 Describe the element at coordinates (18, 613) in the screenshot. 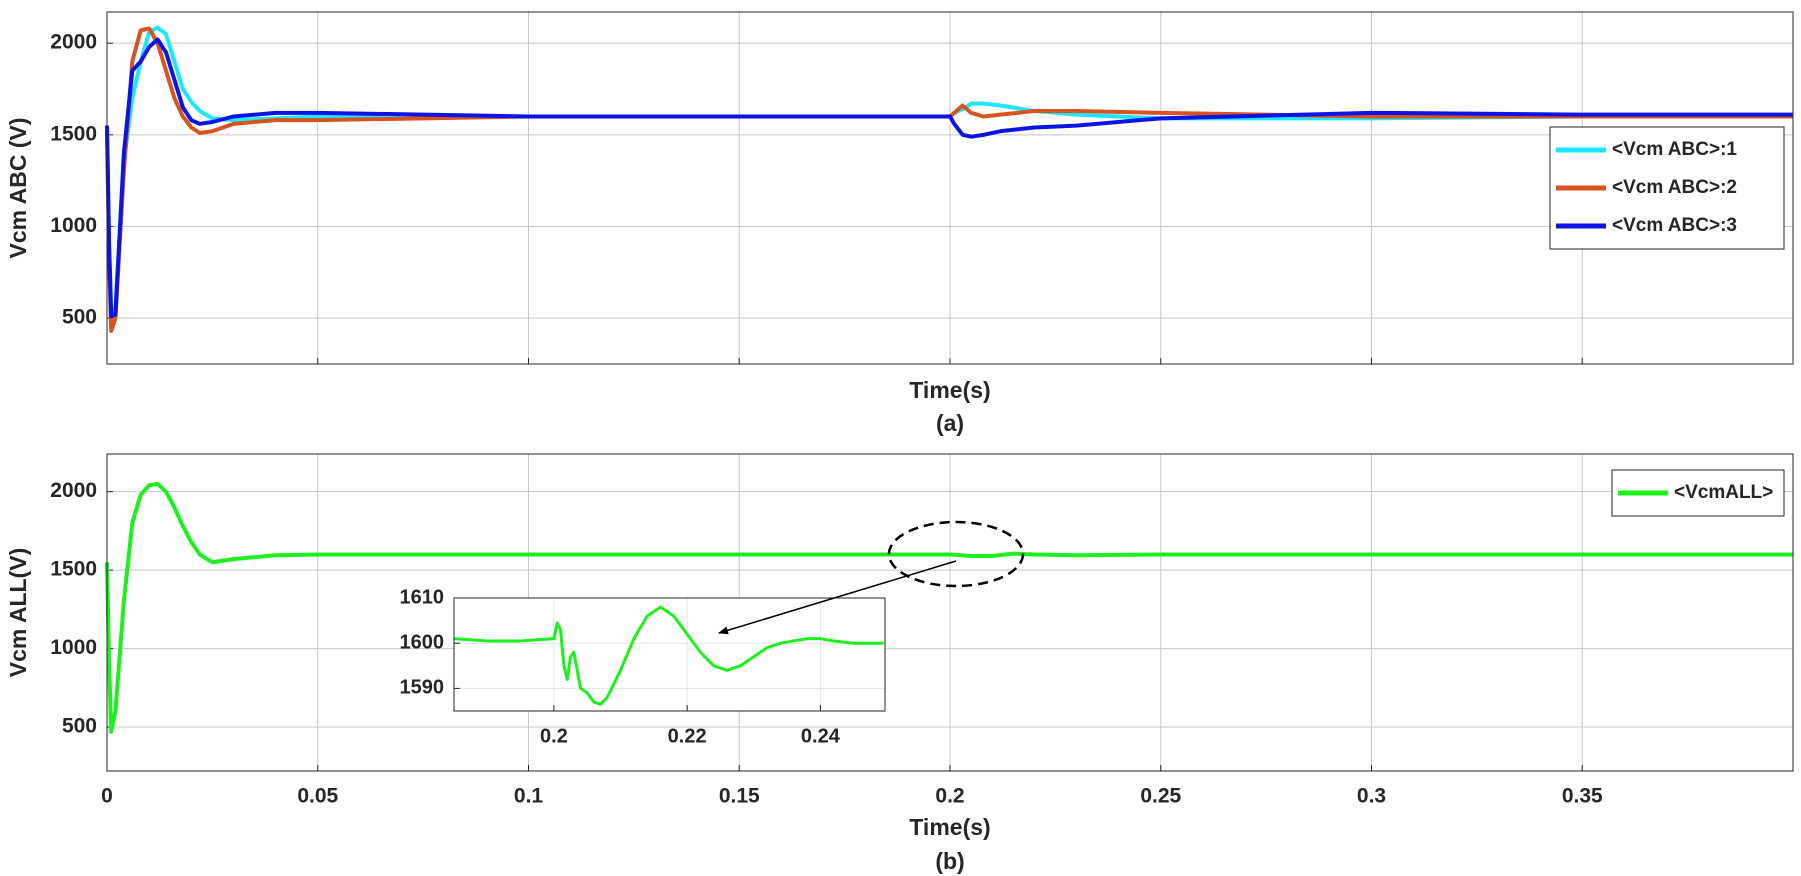

I see `y-axis-label: Vcm ALL(V)` at that location.